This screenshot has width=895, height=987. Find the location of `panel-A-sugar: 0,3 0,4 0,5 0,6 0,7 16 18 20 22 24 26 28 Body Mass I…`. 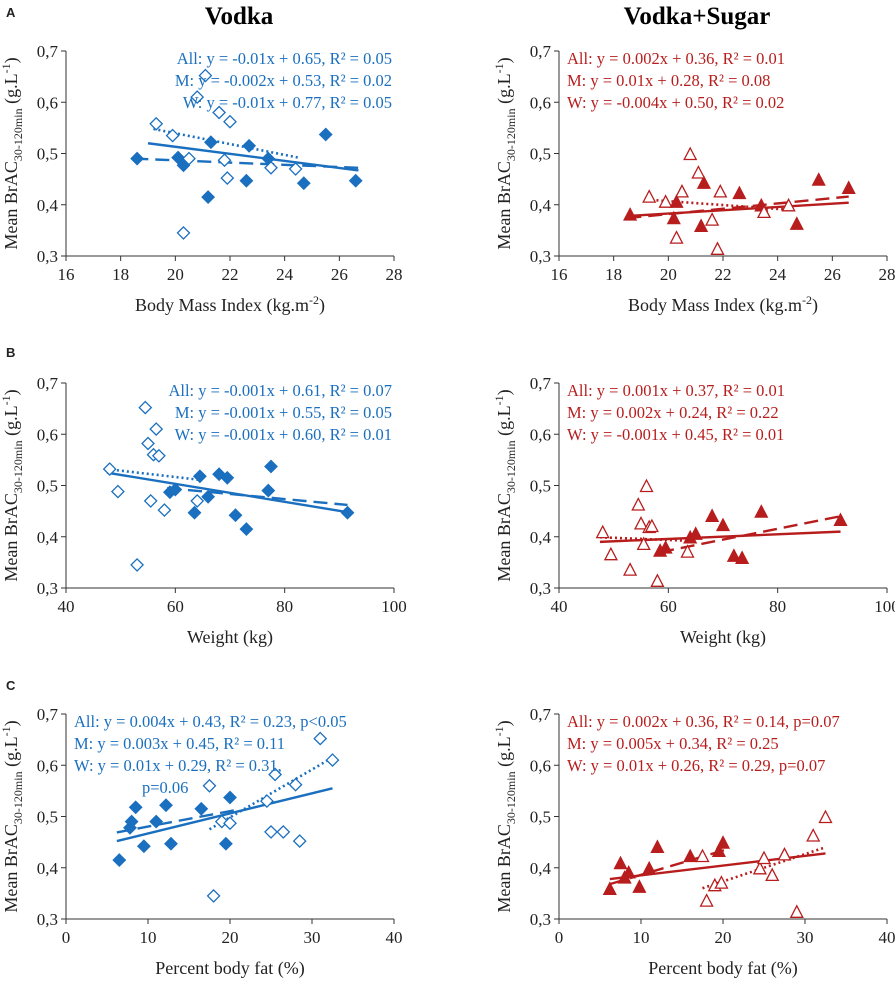

panel-A-sugar: 0,3 0,4 0,5 0,6 0,7 16 18 20 22 24 26 28 Body Mass I… is located at coordinates (693, 179).